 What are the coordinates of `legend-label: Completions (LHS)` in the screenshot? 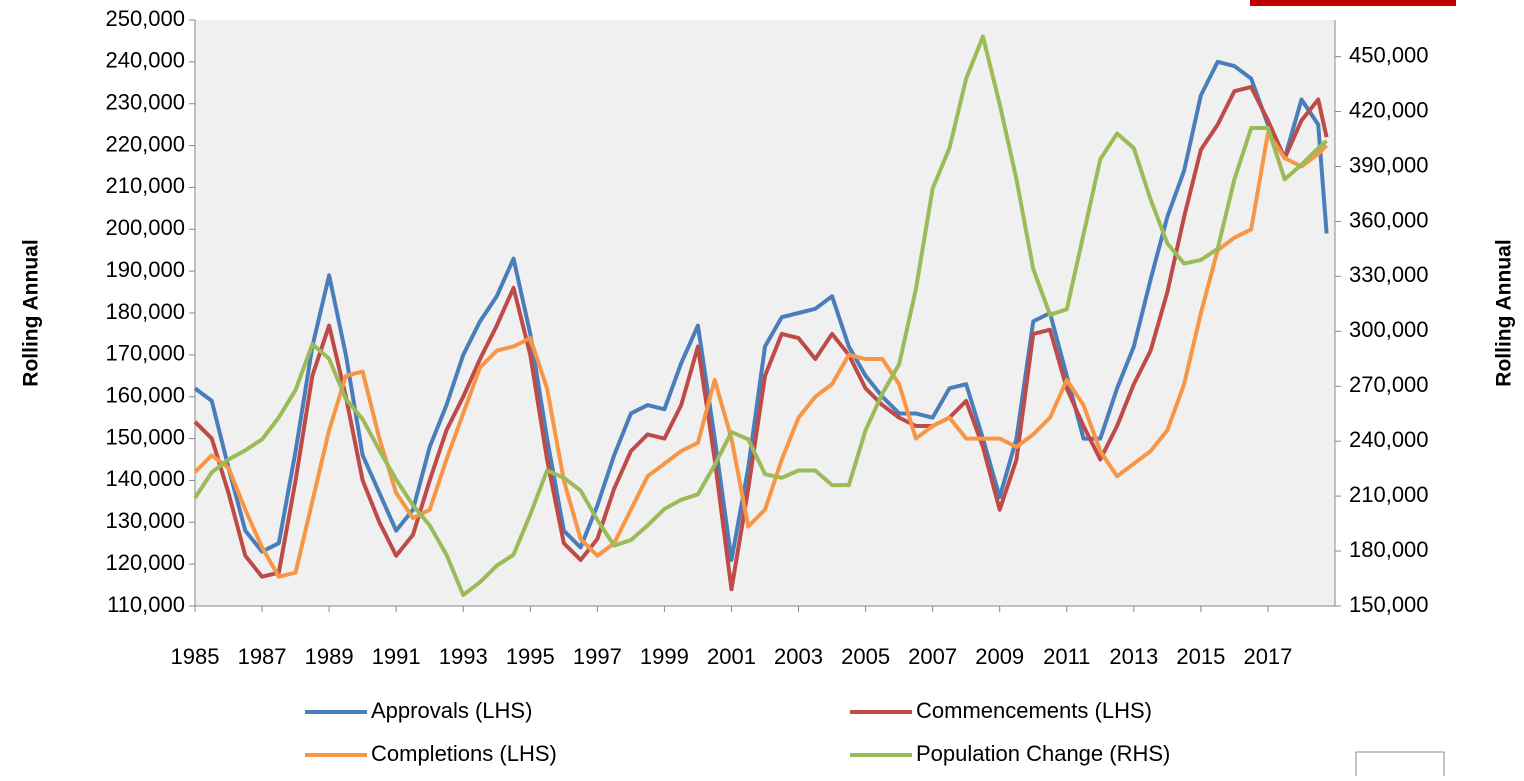 It's located at (464, 753).